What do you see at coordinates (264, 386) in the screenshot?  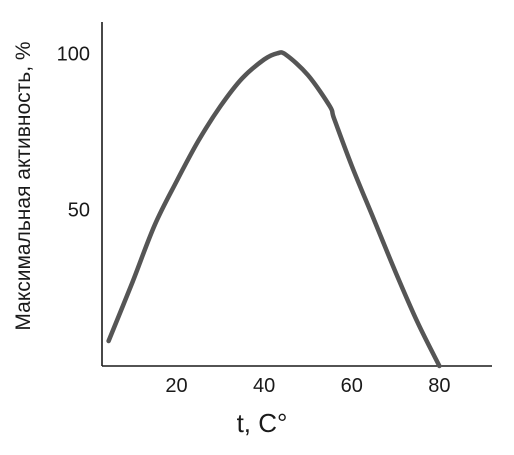 I see `x-tick-label: 40` at bounding box center [264, 386].